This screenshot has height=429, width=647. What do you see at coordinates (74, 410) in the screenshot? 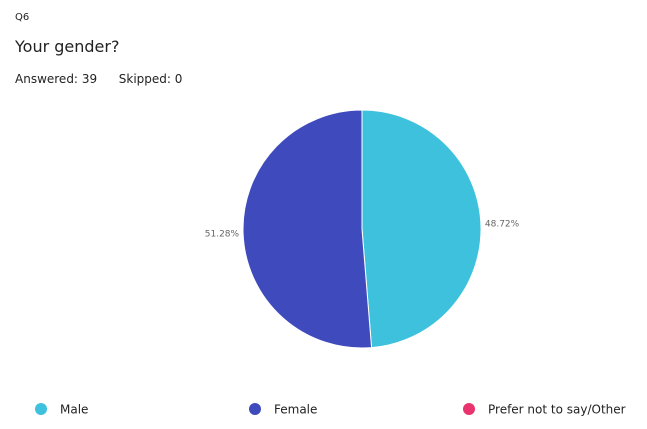
I see `legend-label: Male` at bounding box center [74, 410].